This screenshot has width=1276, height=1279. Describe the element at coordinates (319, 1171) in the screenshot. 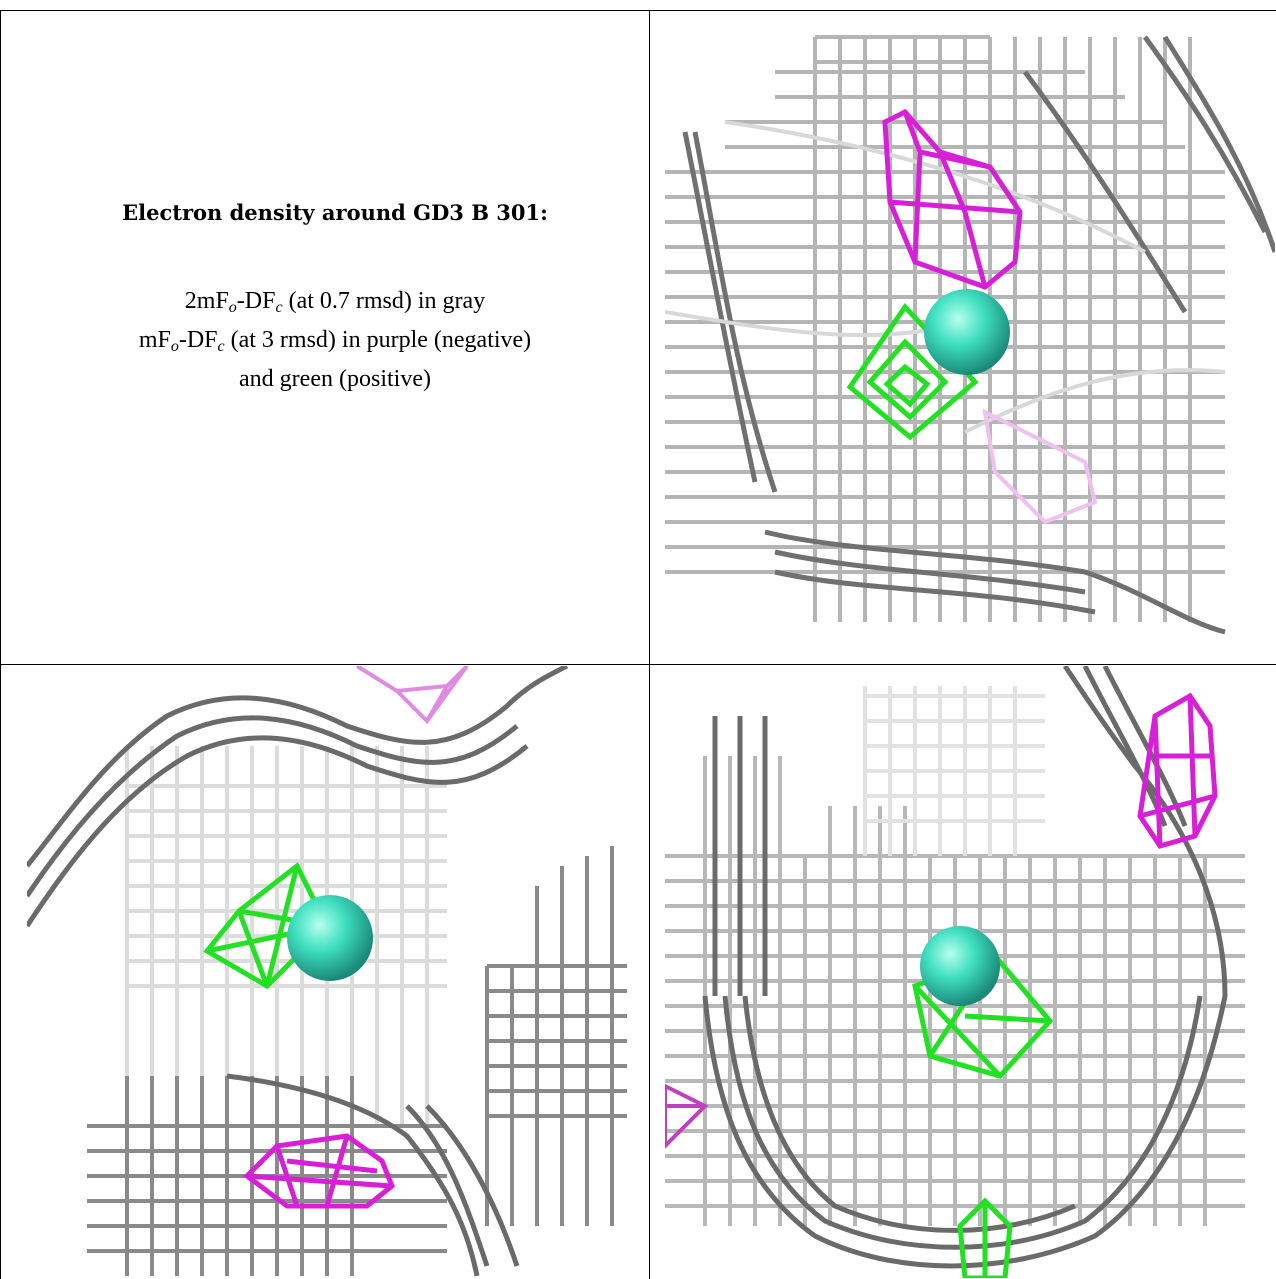

I see `negative-density-bottom` at that location.